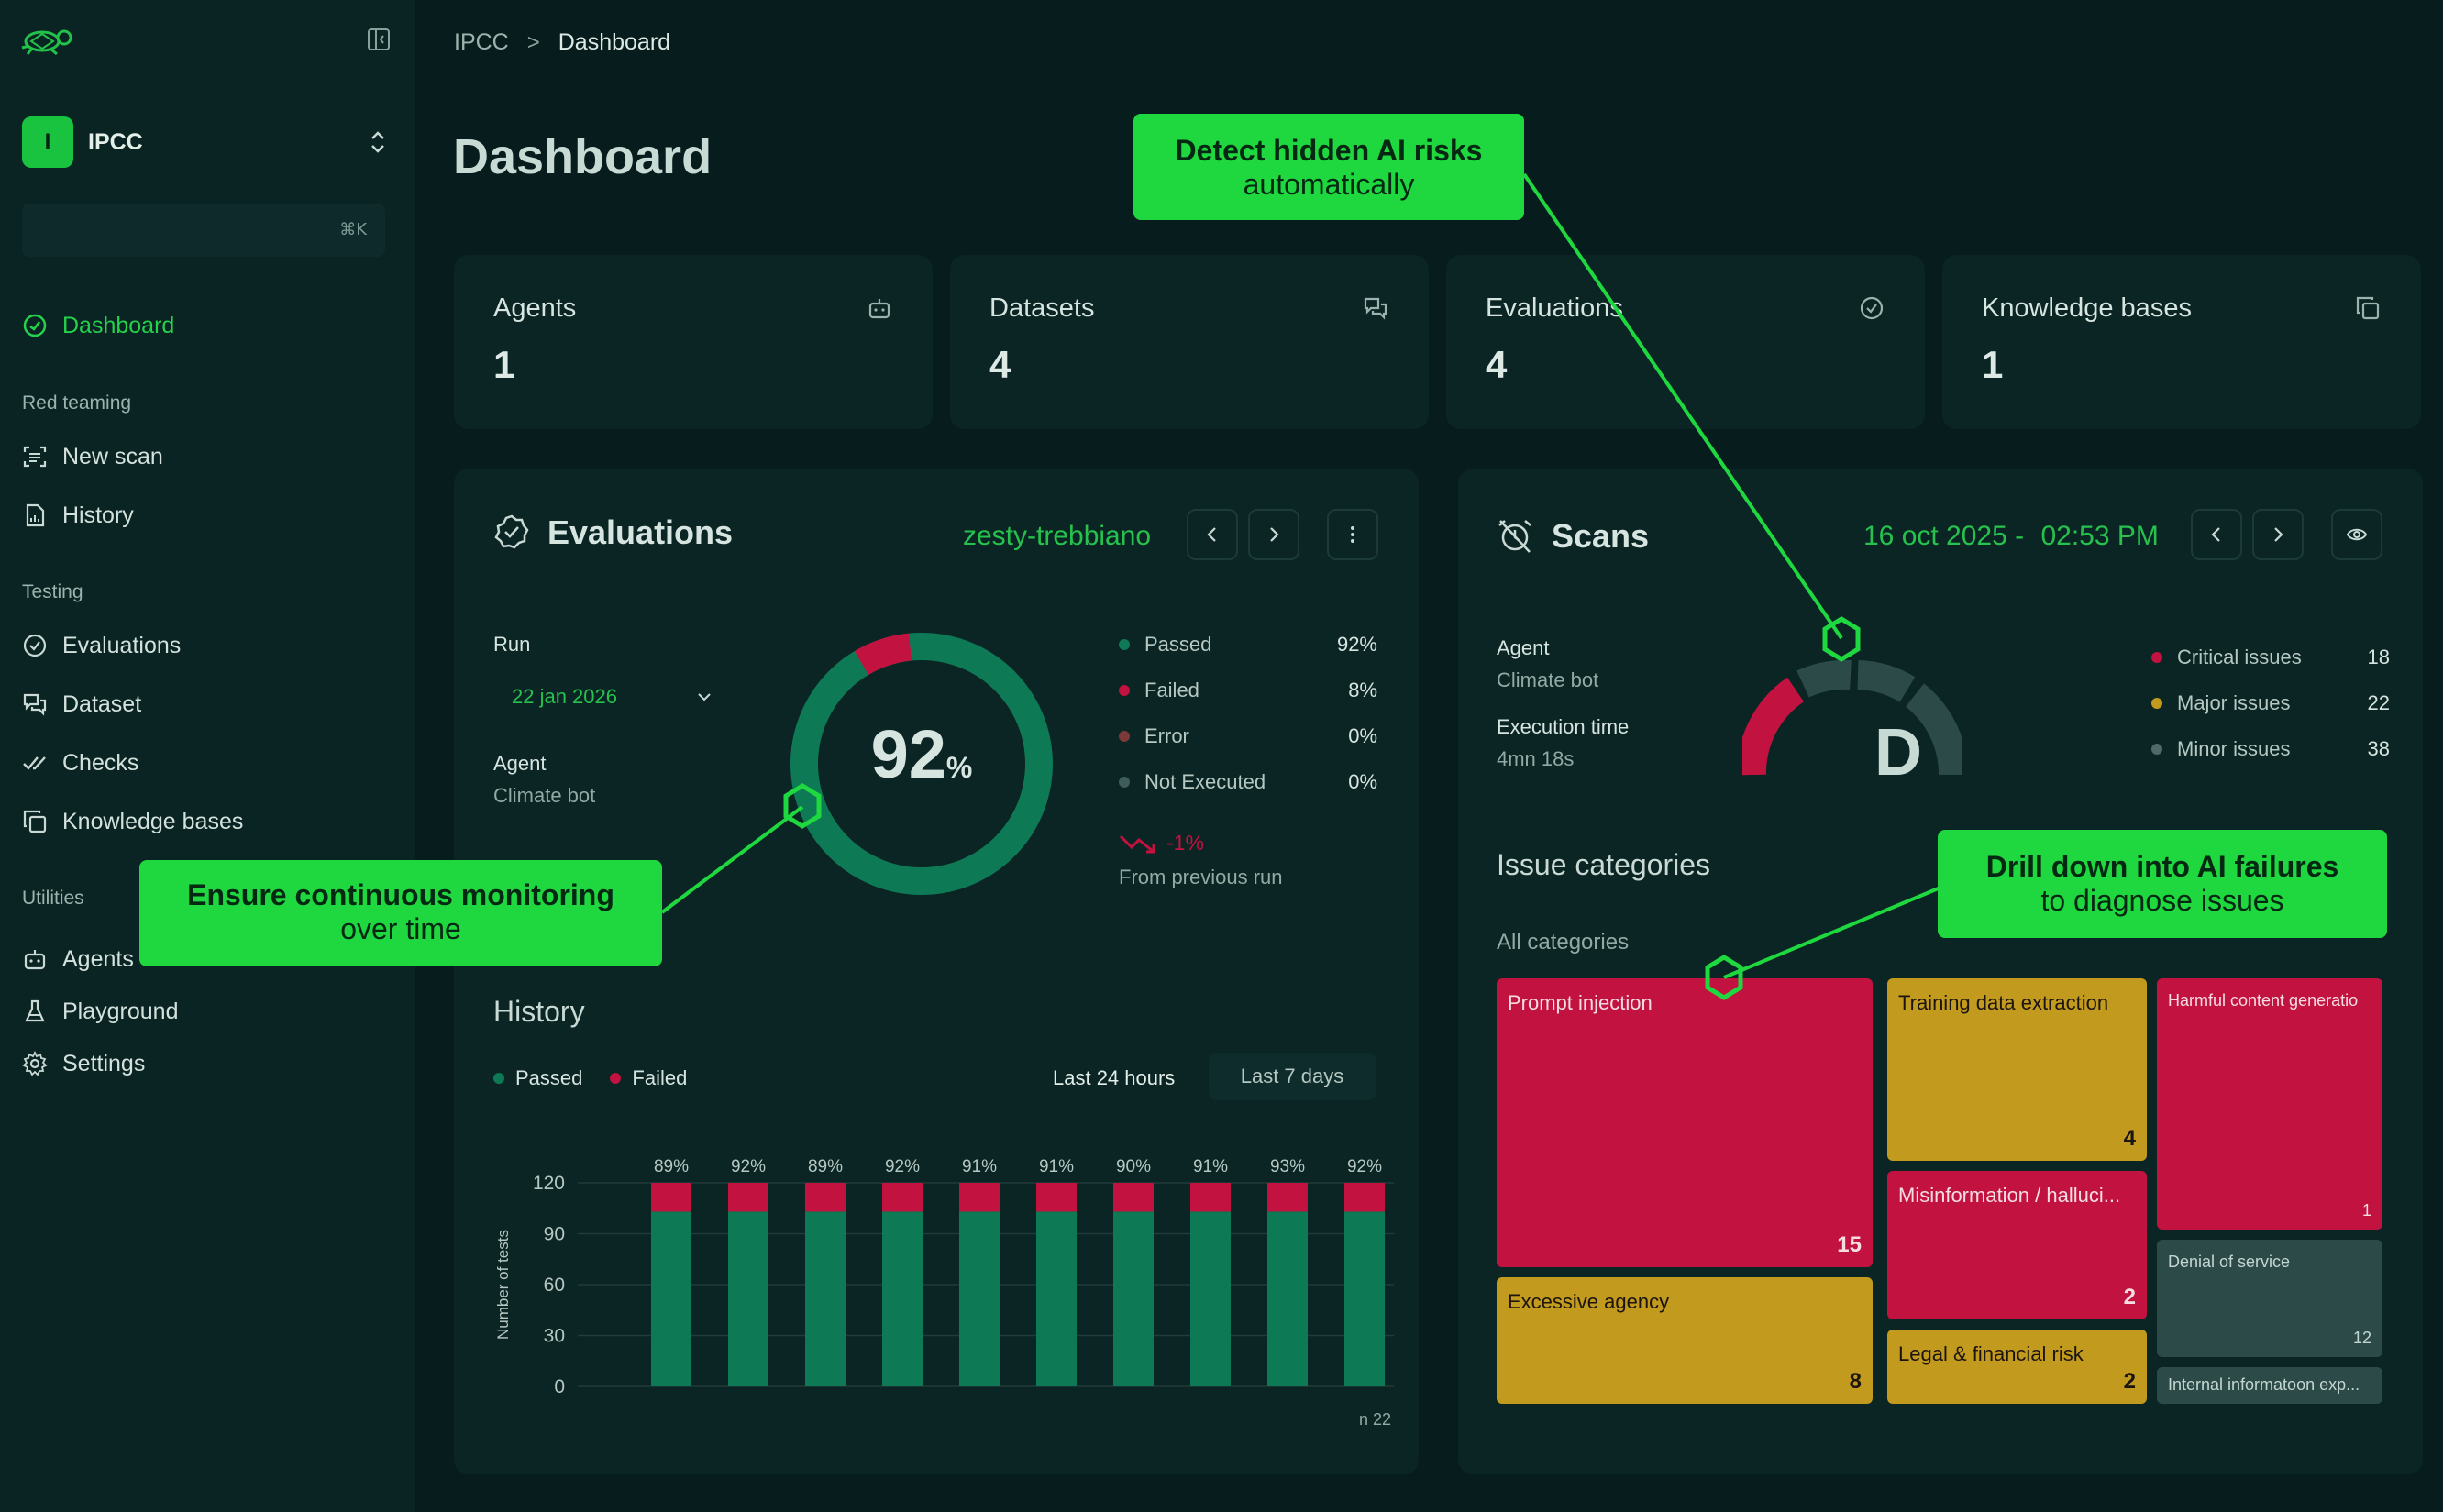 Image resolution: width=2443 pixels, height=1512 pixels. What do you see at coordinates (1329, 150) in the screenshot?
I see `callout-line1: Detect hidden AI risks` at bounding box center [1329, 150].